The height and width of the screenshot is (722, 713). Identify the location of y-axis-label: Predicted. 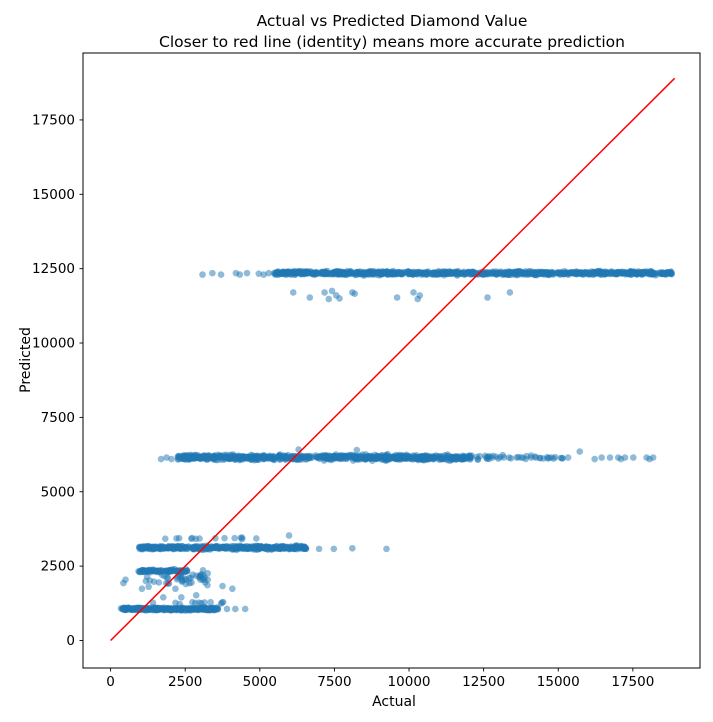
(26, 360).